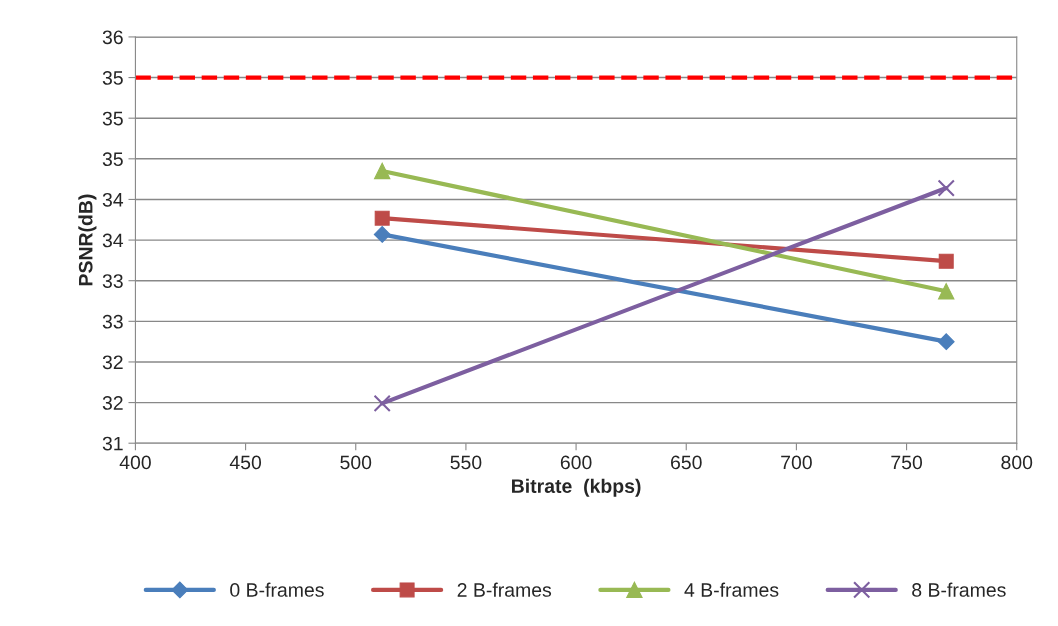 This screenshot has width=1058, height=626. What do you see at coordinates (907, 462) in the screenshot?
I see `x-tick-label: 750` at bounding box center [907, 462].